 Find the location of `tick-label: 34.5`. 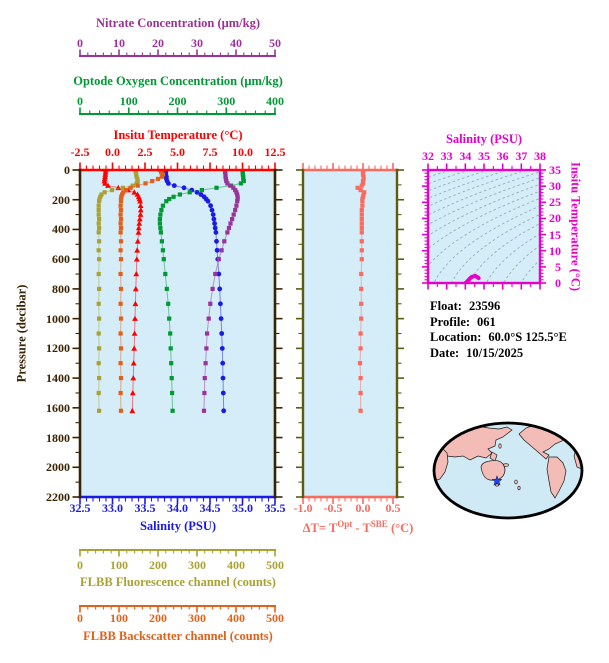

tick-label: 34.5 is located at coordinates (210, 508).